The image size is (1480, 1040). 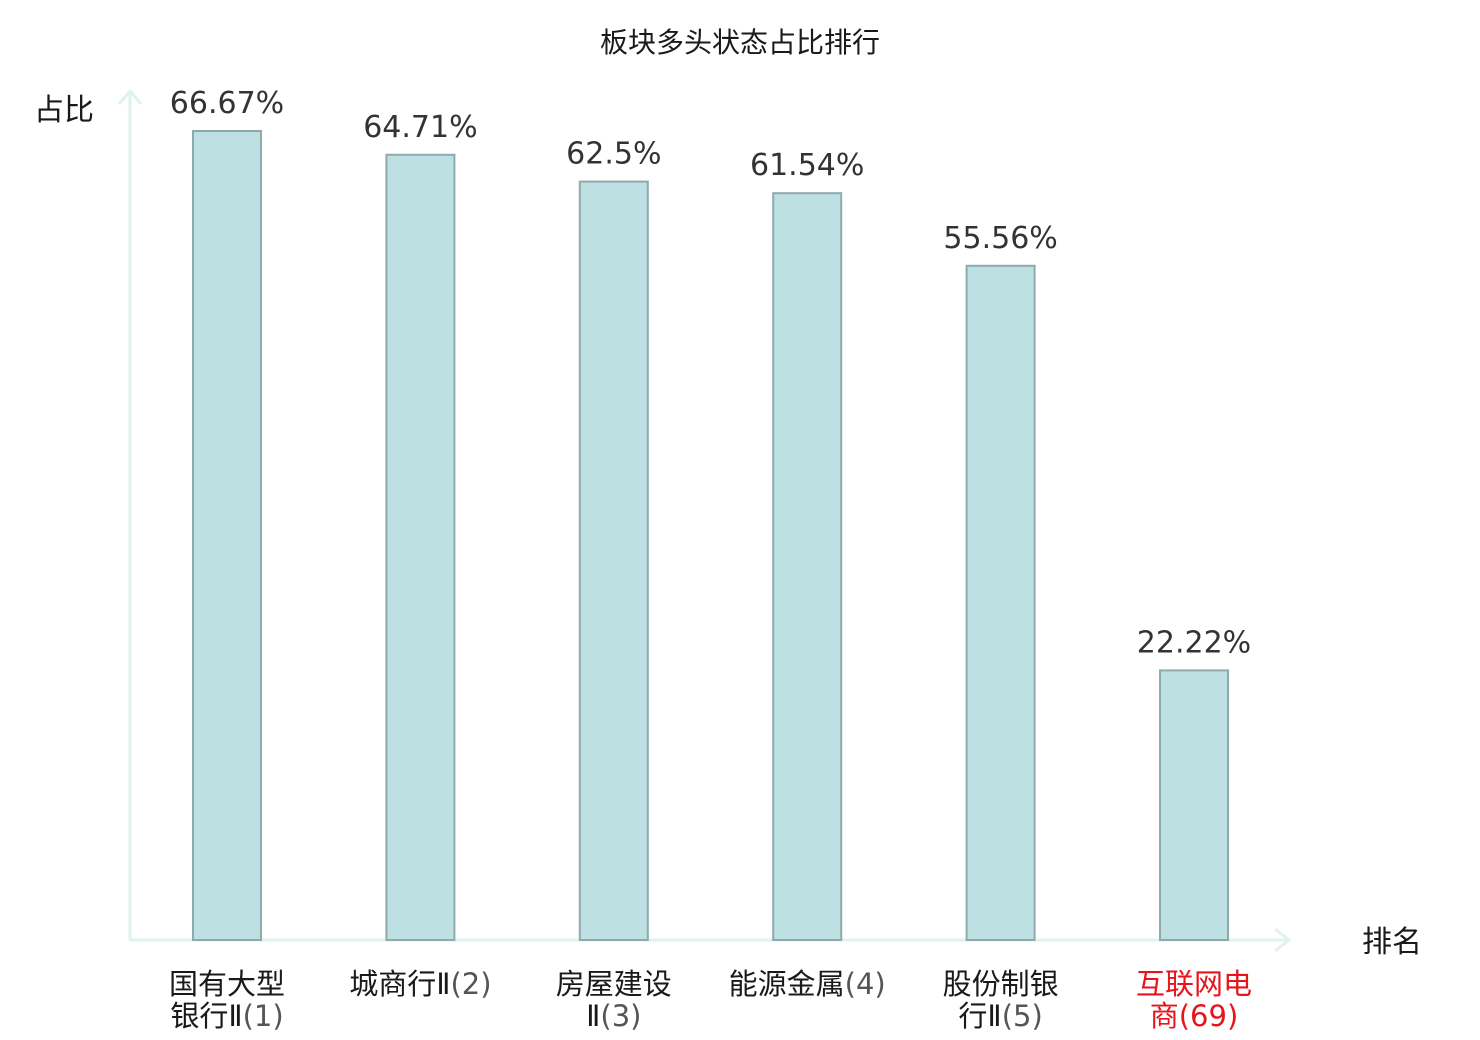 What do you see at coordinates (711, 940) in the screenshot?
I see `x-axis` at bounding box center [711, 940].